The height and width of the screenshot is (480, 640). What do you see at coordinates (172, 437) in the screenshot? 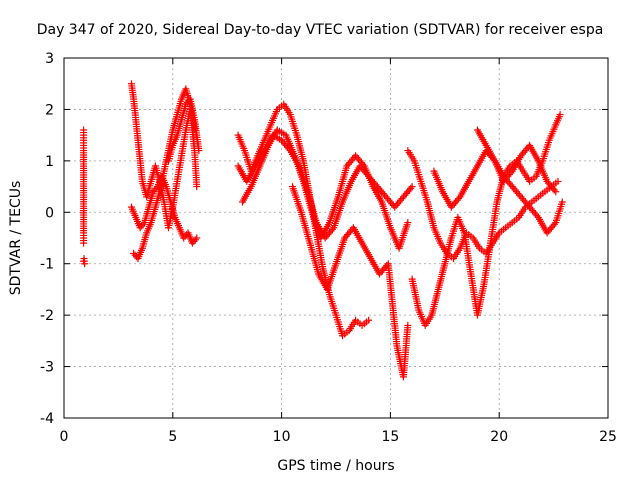
I see `x-tick-label: 5` at bounding box center [172, 437].